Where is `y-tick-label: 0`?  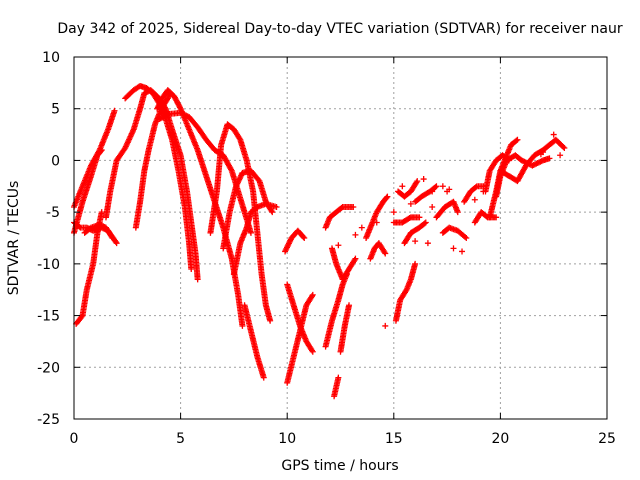 y-tick-label: 0 is located at coordinates (55, 161).